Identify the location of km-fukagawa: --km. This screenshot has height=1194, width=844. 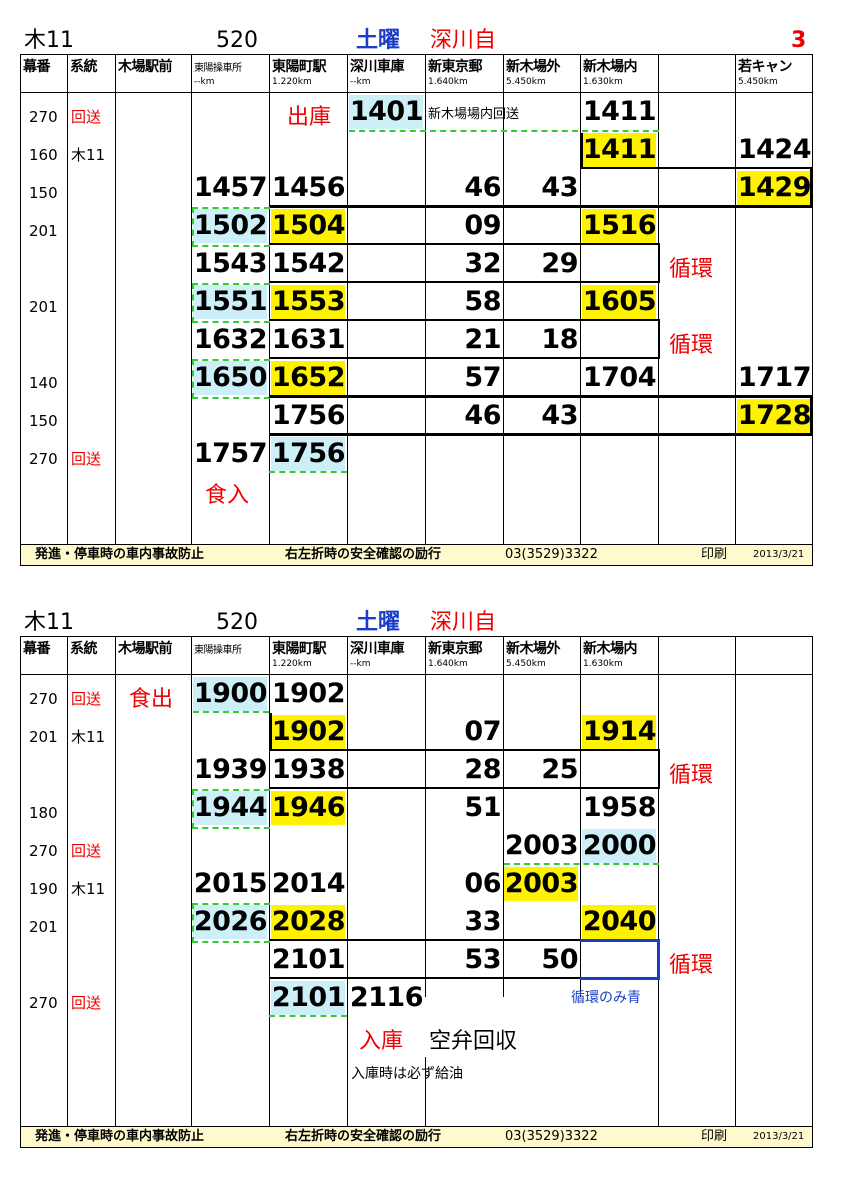
(360, 82).